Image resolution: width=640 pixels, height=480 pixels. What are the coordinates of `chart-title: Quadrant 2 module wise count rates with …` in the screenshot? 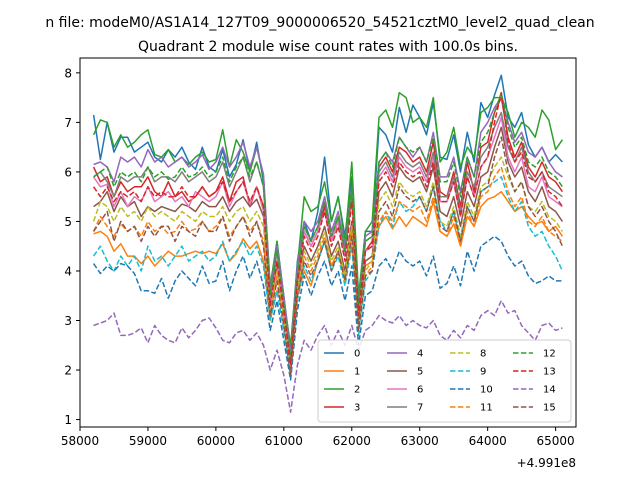 It's located at (328, 47).